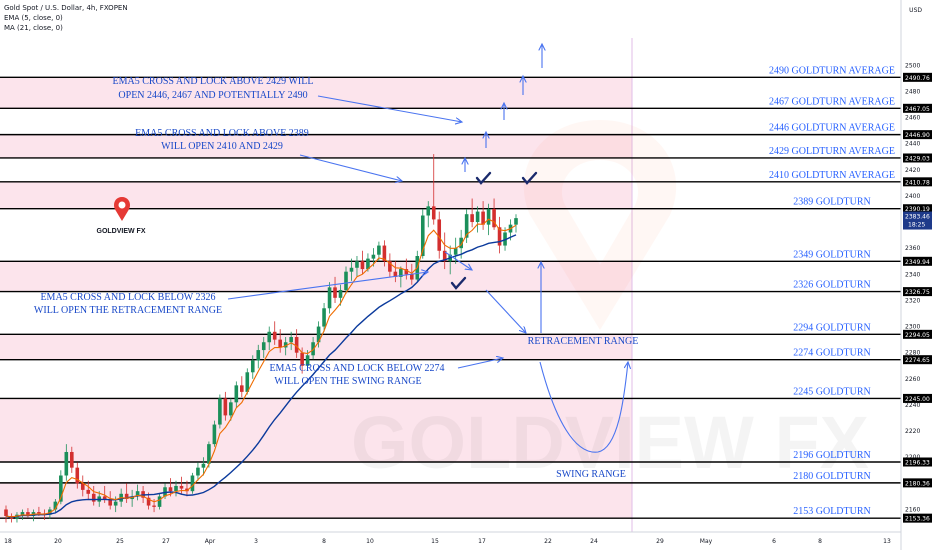 This screenshot has width=932, height=550. I want to click on level-label: 2410 GOLDTURN AVERAGE, so click(832, 175).